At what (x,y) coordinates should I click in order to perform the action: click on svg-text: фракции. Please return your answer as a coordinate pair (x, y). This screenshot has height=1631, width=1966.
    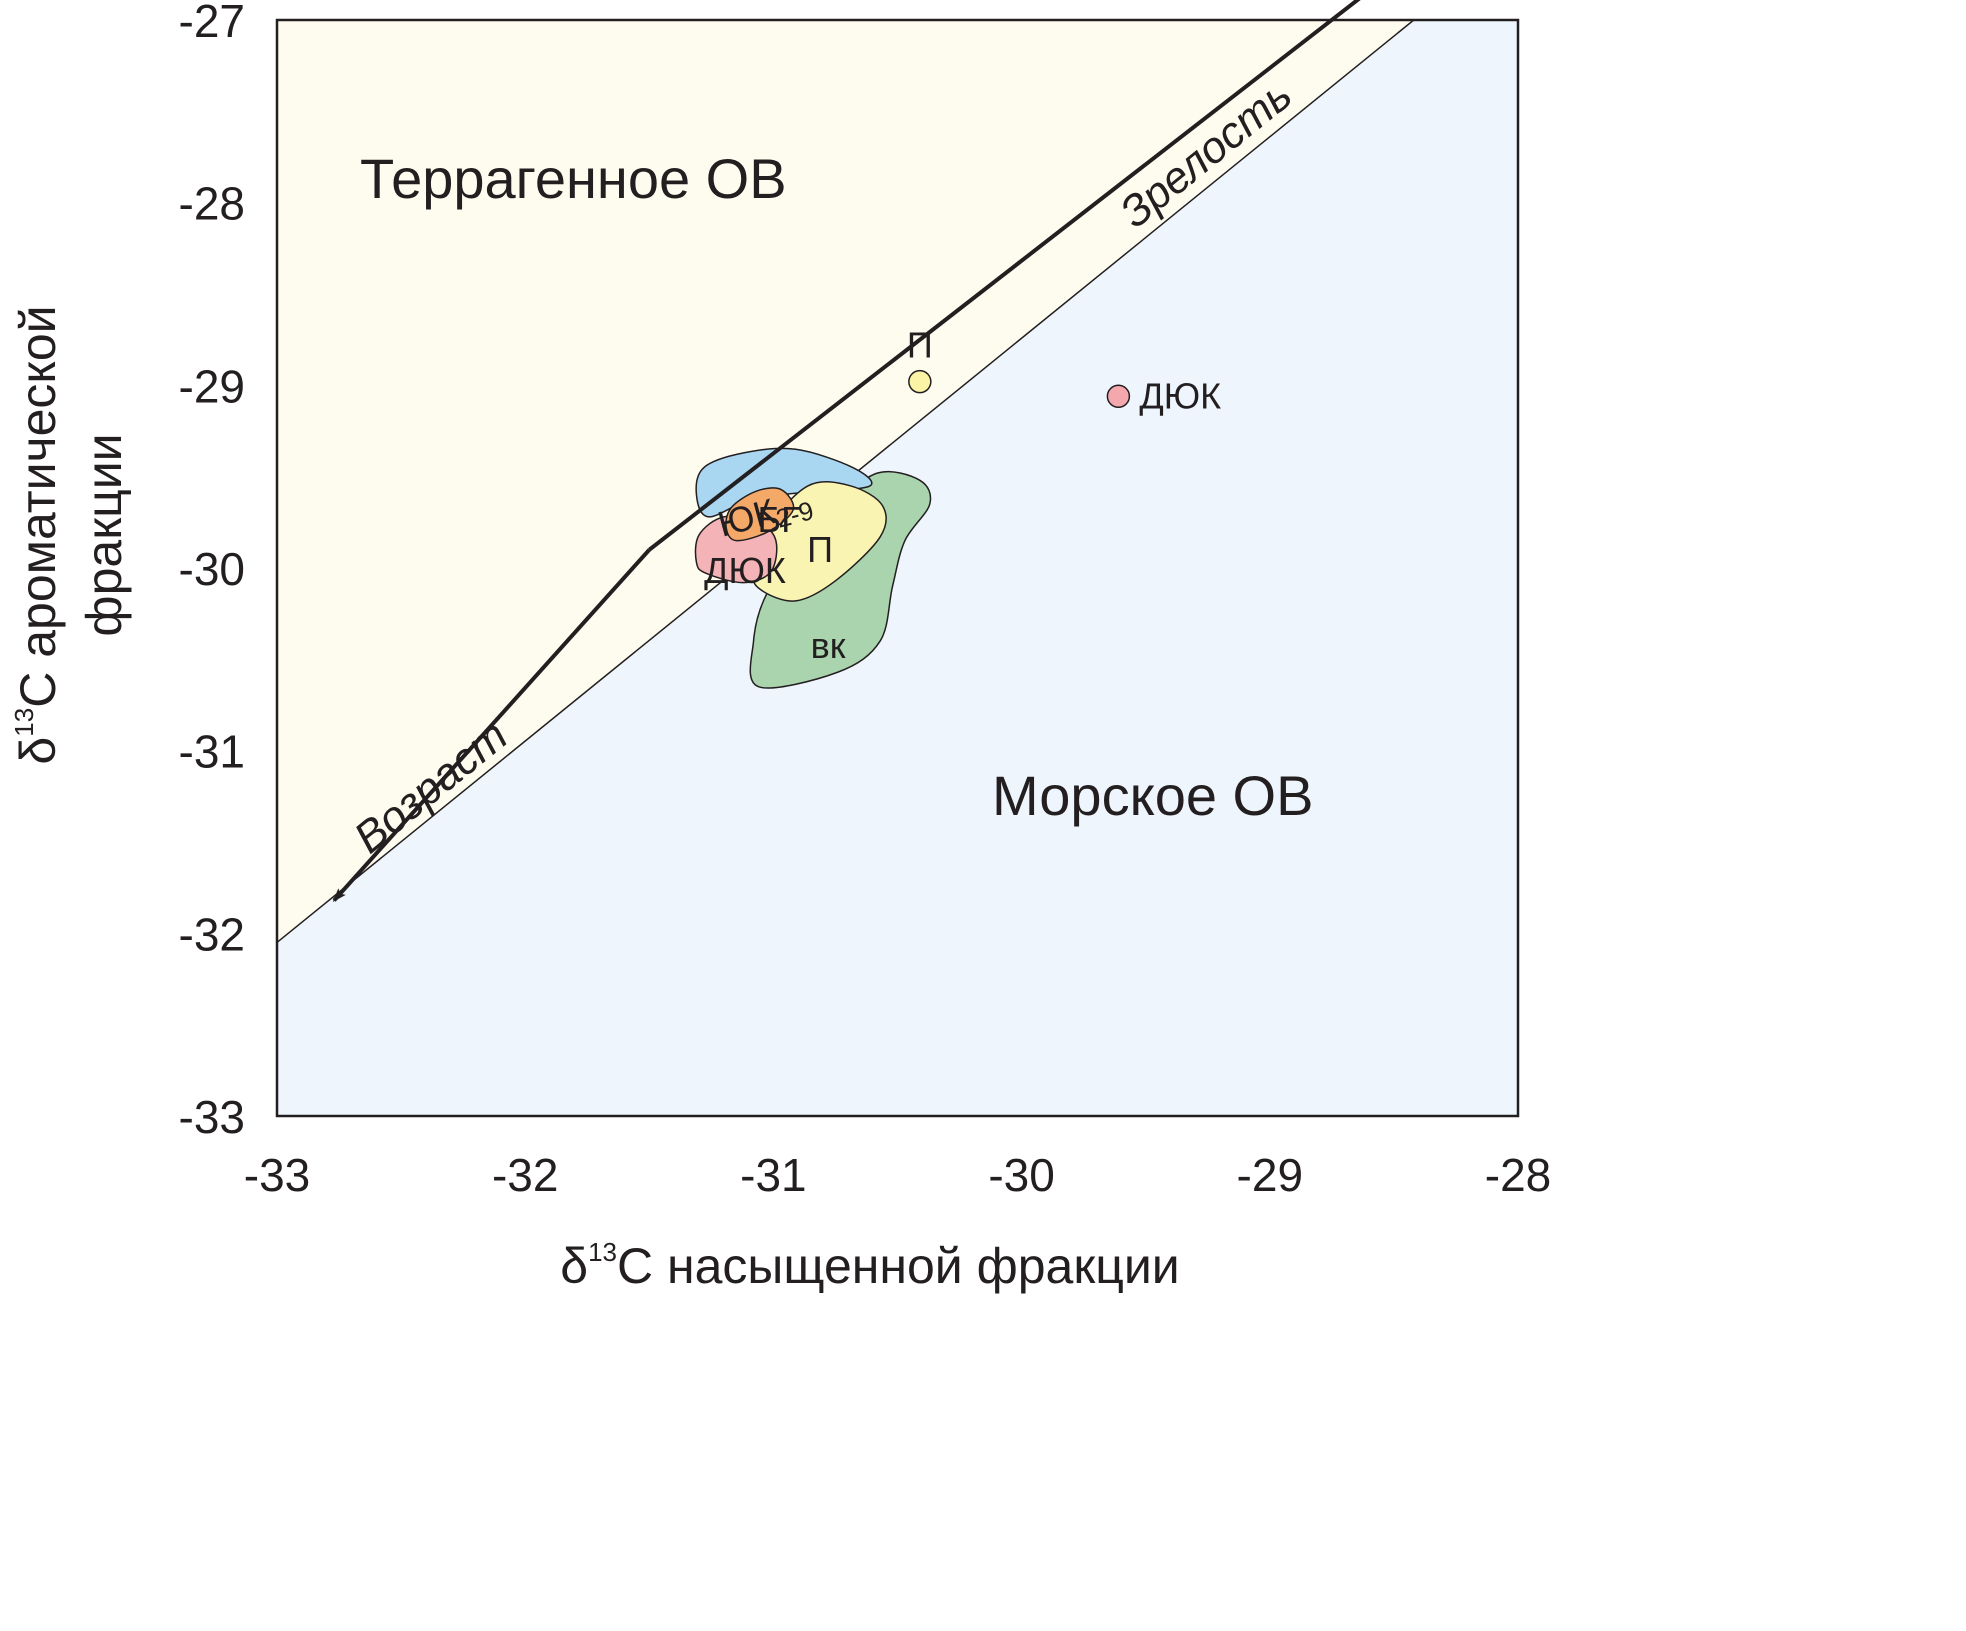
    Looking at the image, I should click on (104, 534).